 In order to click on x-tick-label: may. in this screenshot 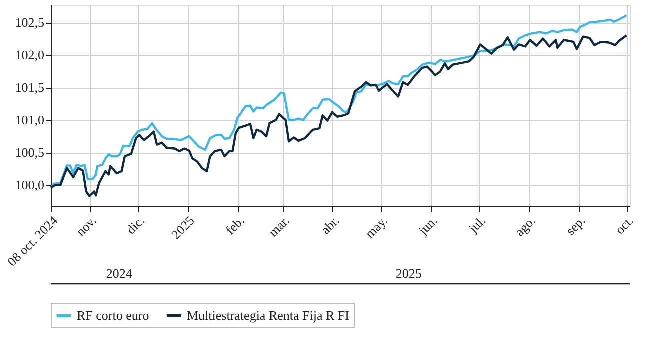, I will do `click(376, 227)`.